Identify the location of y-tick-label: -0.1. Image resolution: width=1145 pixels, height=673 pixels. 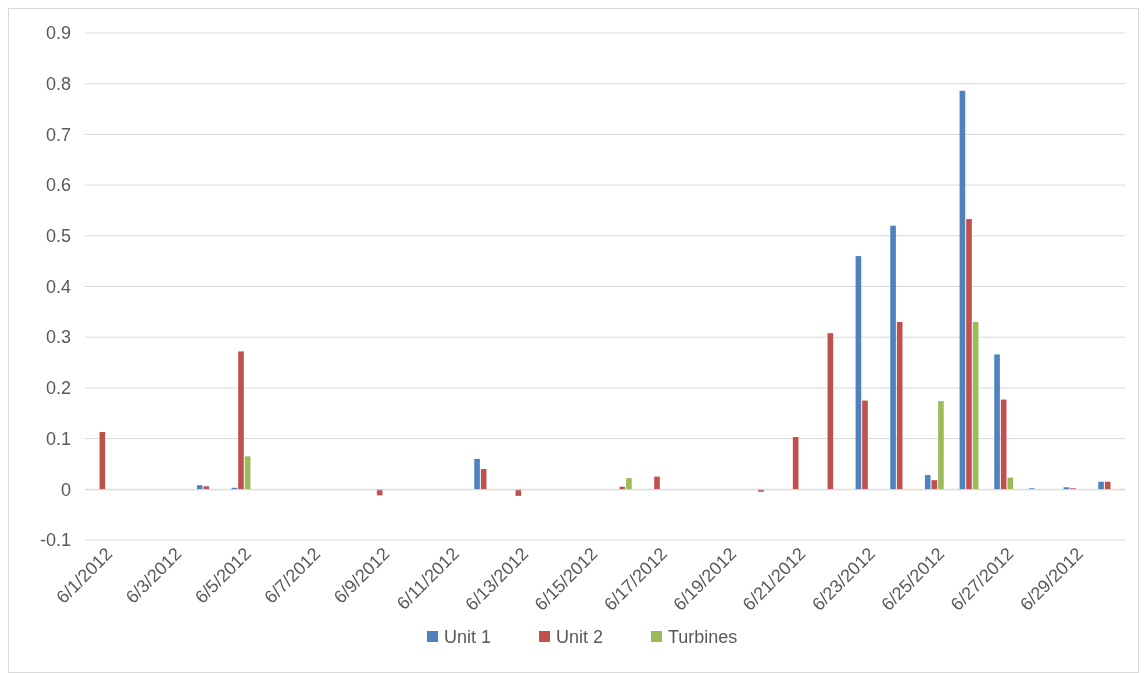
(55, 540).